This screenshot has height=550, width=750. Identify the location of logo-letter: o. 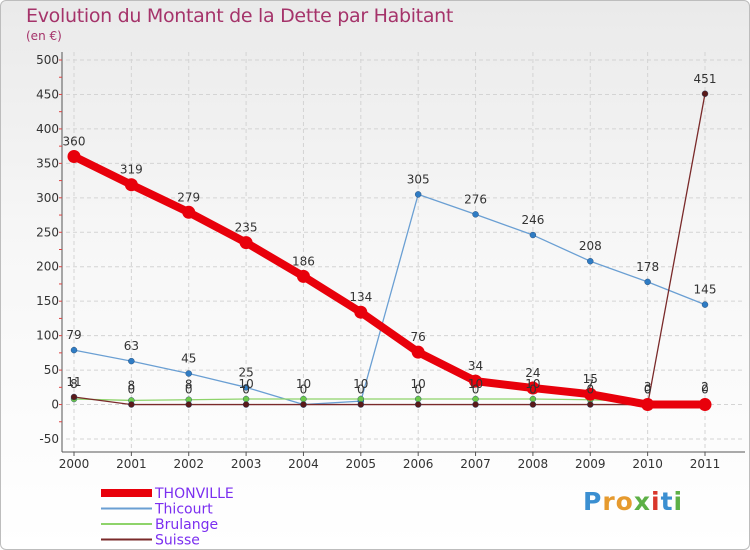
(624, 501).